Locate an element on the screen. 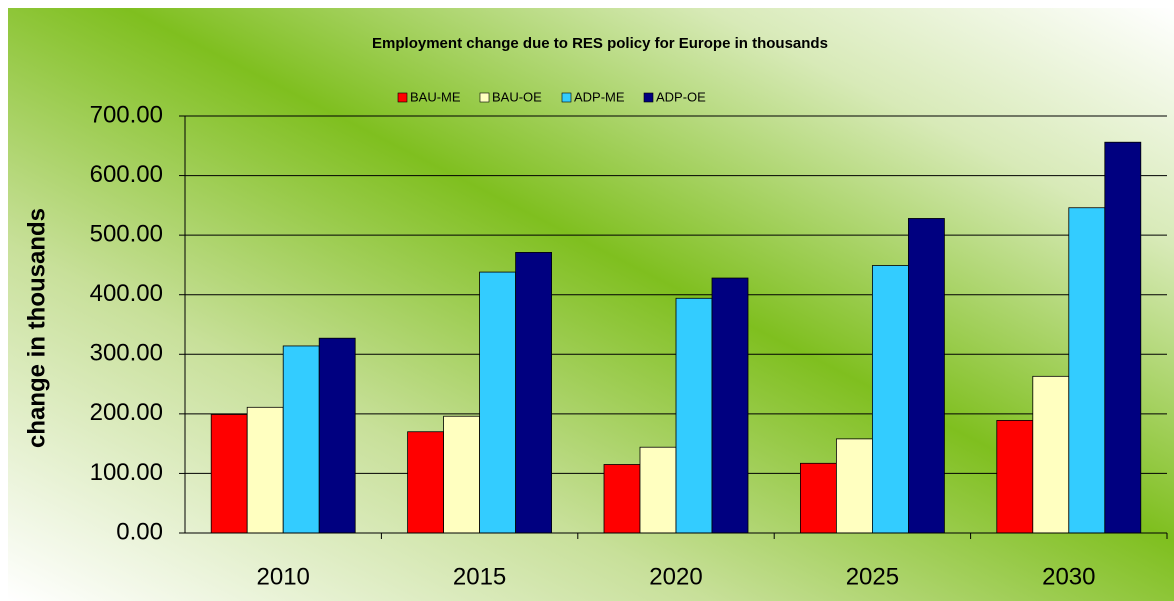 This screenshot has width=1174, height=601. legend-label: BAU-OE is located at coordinates (517, 96).